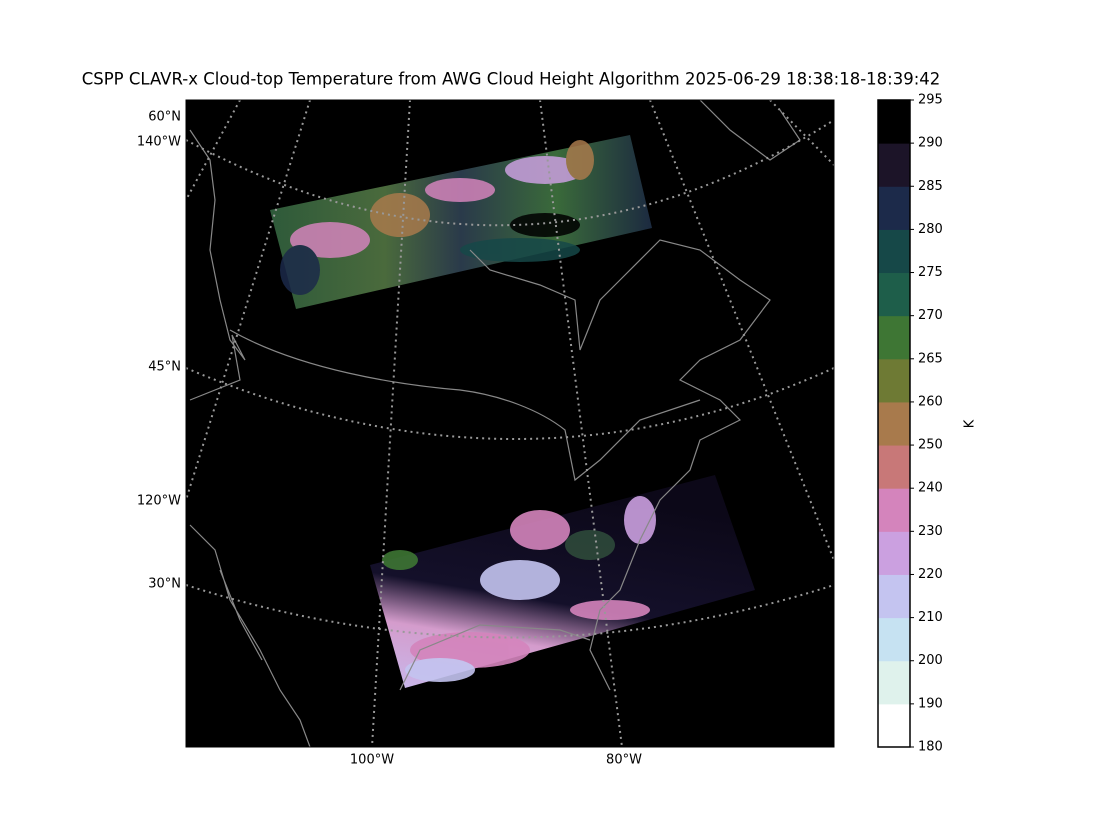  What do you see at coordinates (164, 367) in the screenshot?
I see `parallel-label: 45°N` at bounding box center [164, 367].